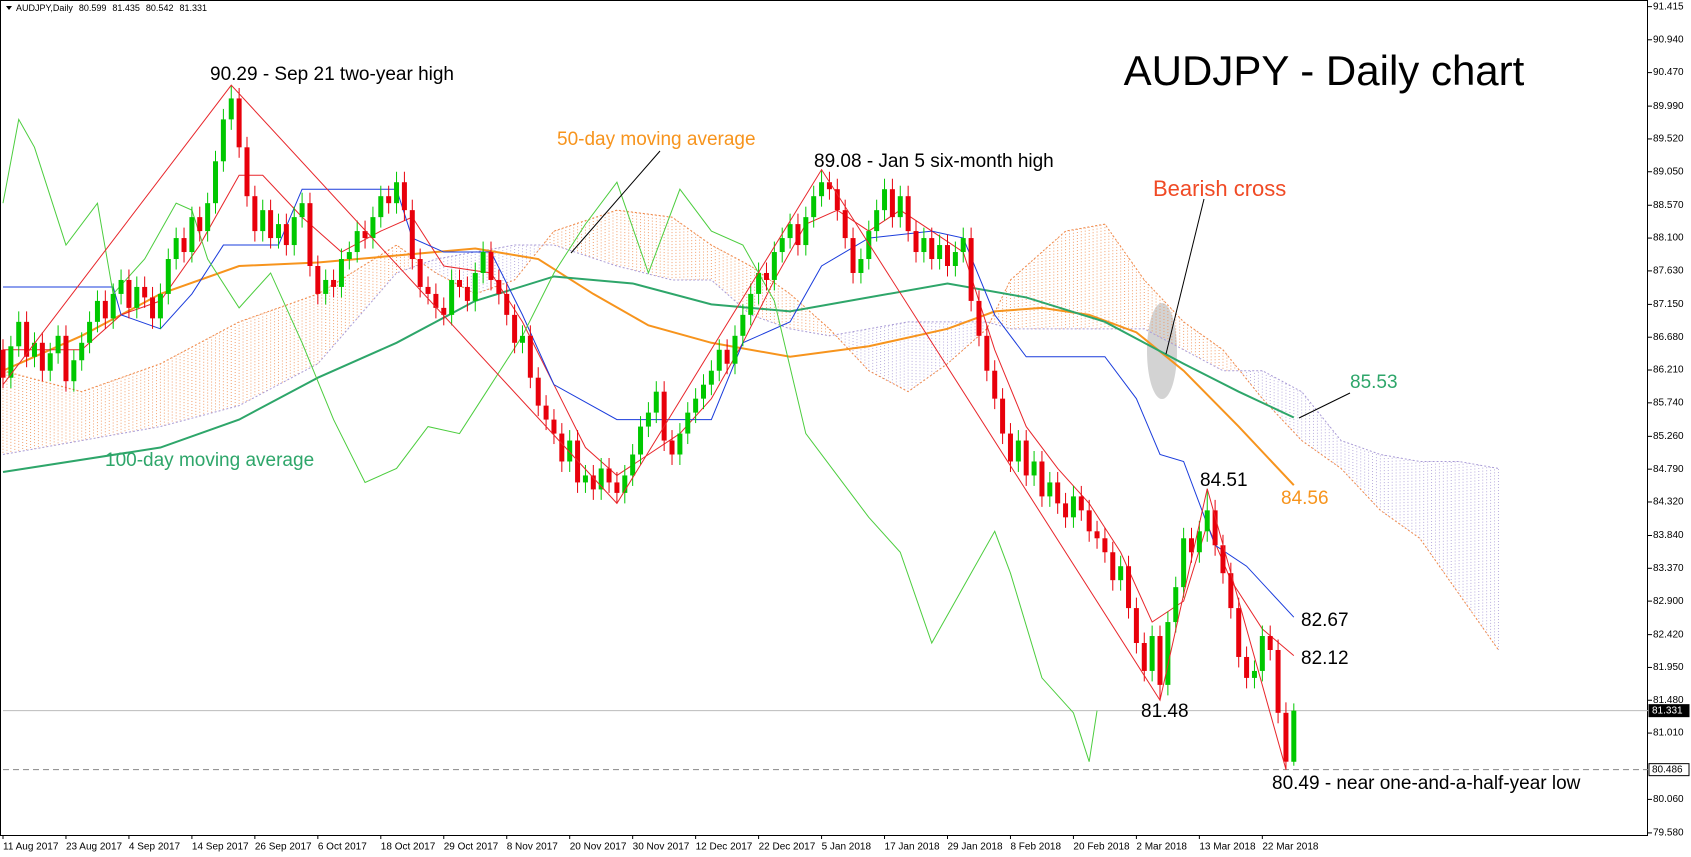 Image resolution: width=1691 pixels, height=857 pixels. I want to click on pointer-line, so click(615, 202).